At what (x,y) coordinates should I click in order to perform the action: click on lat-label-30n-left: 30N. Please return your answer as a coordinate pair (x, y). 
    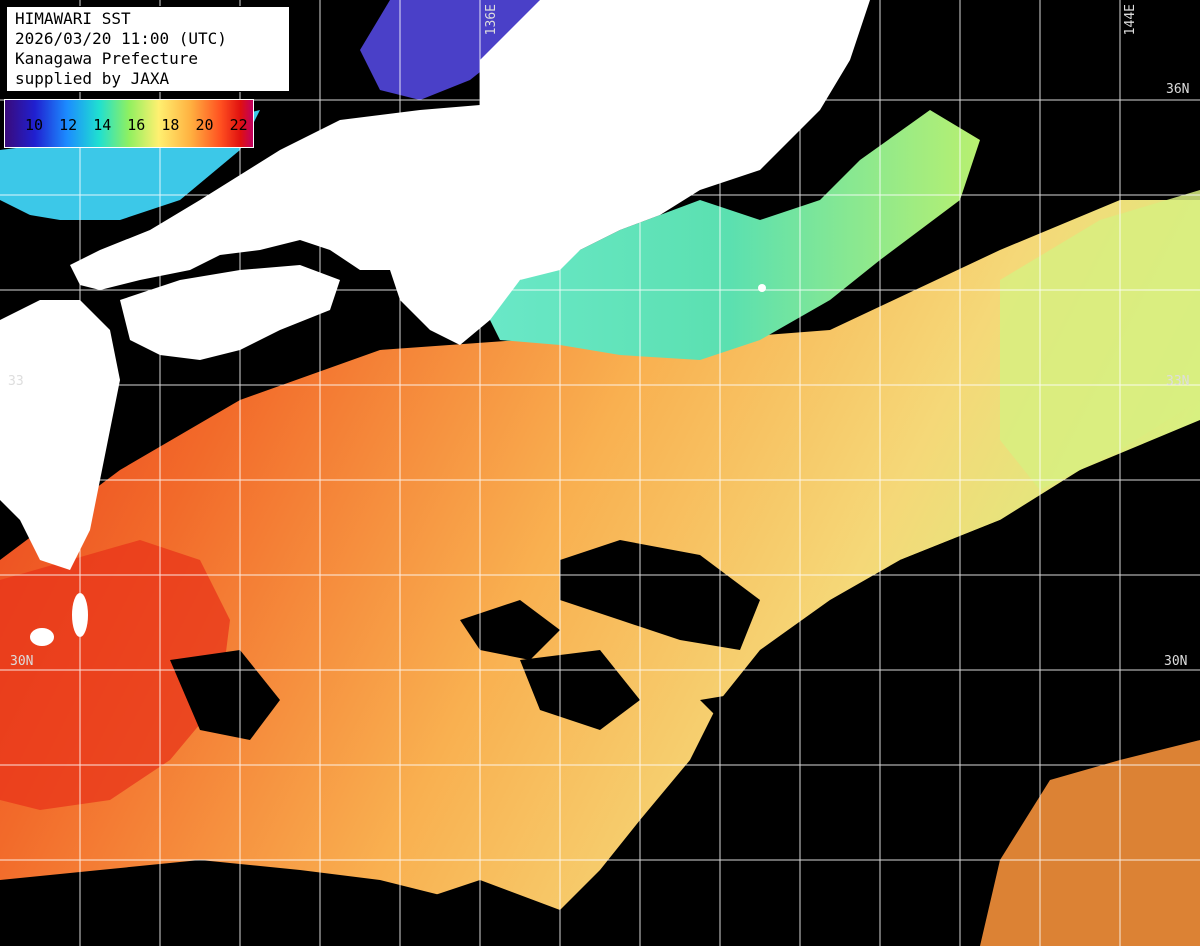
    Looking at the image, I should click on (22, 661).